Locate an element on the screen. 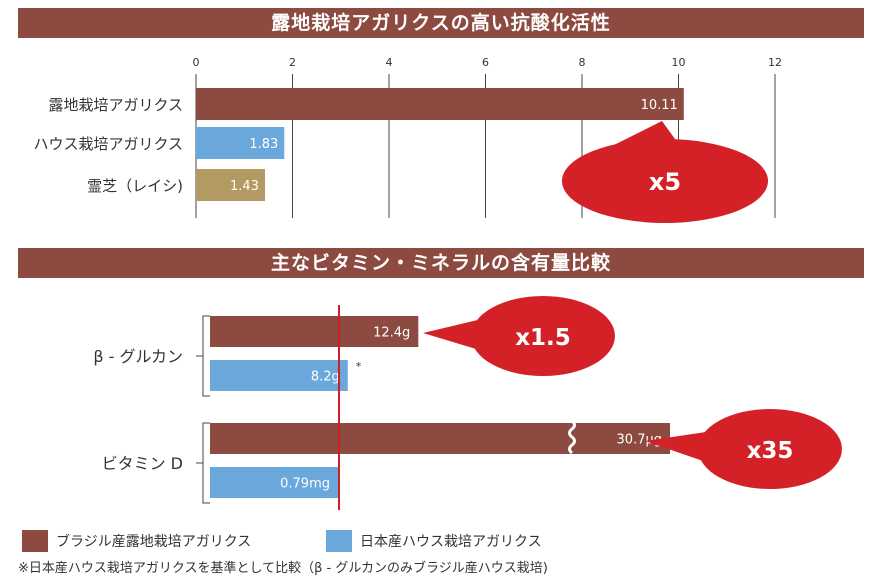 The height and width of the screenshot is (585, 881). chart2-callout-text: x1.5 is located at coordinates (543, 338).